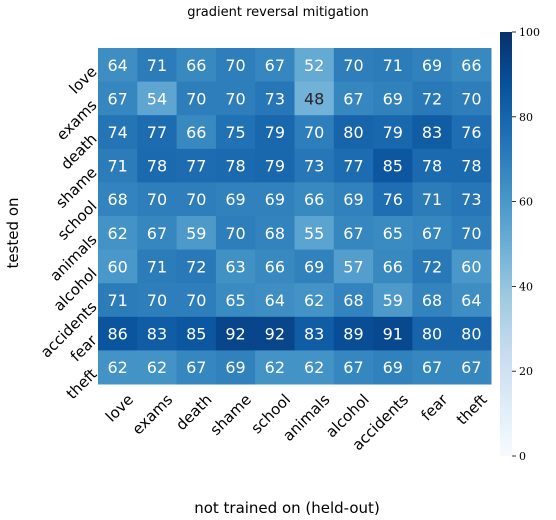 The height and width of the screenshot is (520, 556). What do you see at coordinates (526, 202) in the screenshot?
I see `colorbar-tick-label: 60` at bounding box center [526, 202].